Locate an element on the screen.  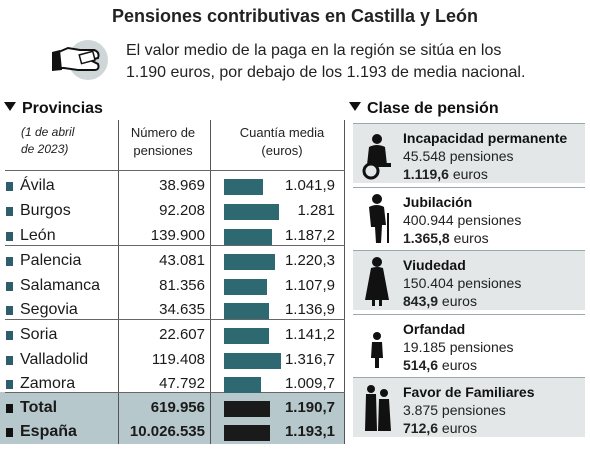
amount-value: 1.316,7 is located at coordinates (309, 359).